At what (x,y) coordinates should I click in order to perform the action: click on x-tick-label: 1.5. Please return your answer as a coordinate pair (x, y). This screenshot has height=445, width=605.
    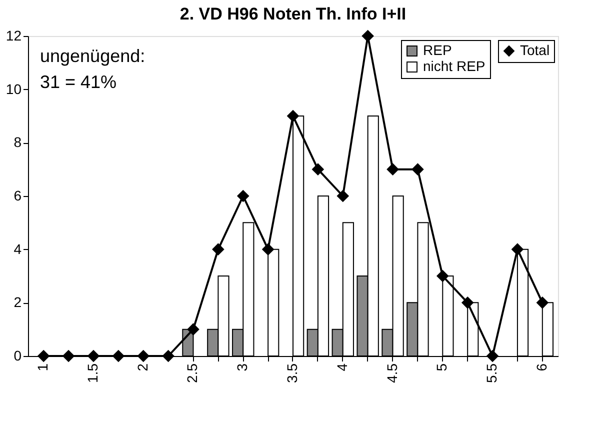
    Looking at the image, I should click on (92, 373).